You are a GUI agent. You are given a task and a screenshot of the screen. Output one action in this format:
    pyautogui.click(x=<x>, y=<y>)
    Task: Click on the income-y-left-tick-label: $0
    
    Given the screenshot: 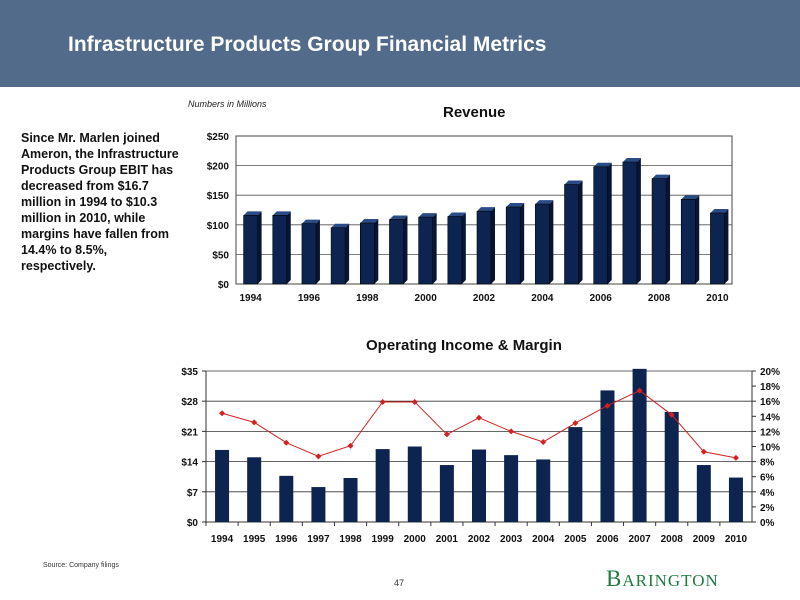 What is the action you would take?
    pyautogui.click(x=193, y=523)
    